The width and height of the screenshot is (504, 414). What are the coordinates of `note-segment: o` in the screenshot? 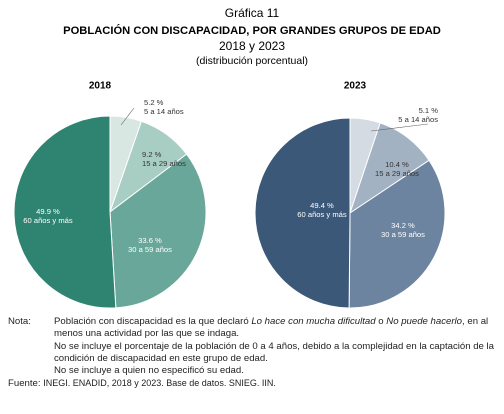 It's located at (381, 321).